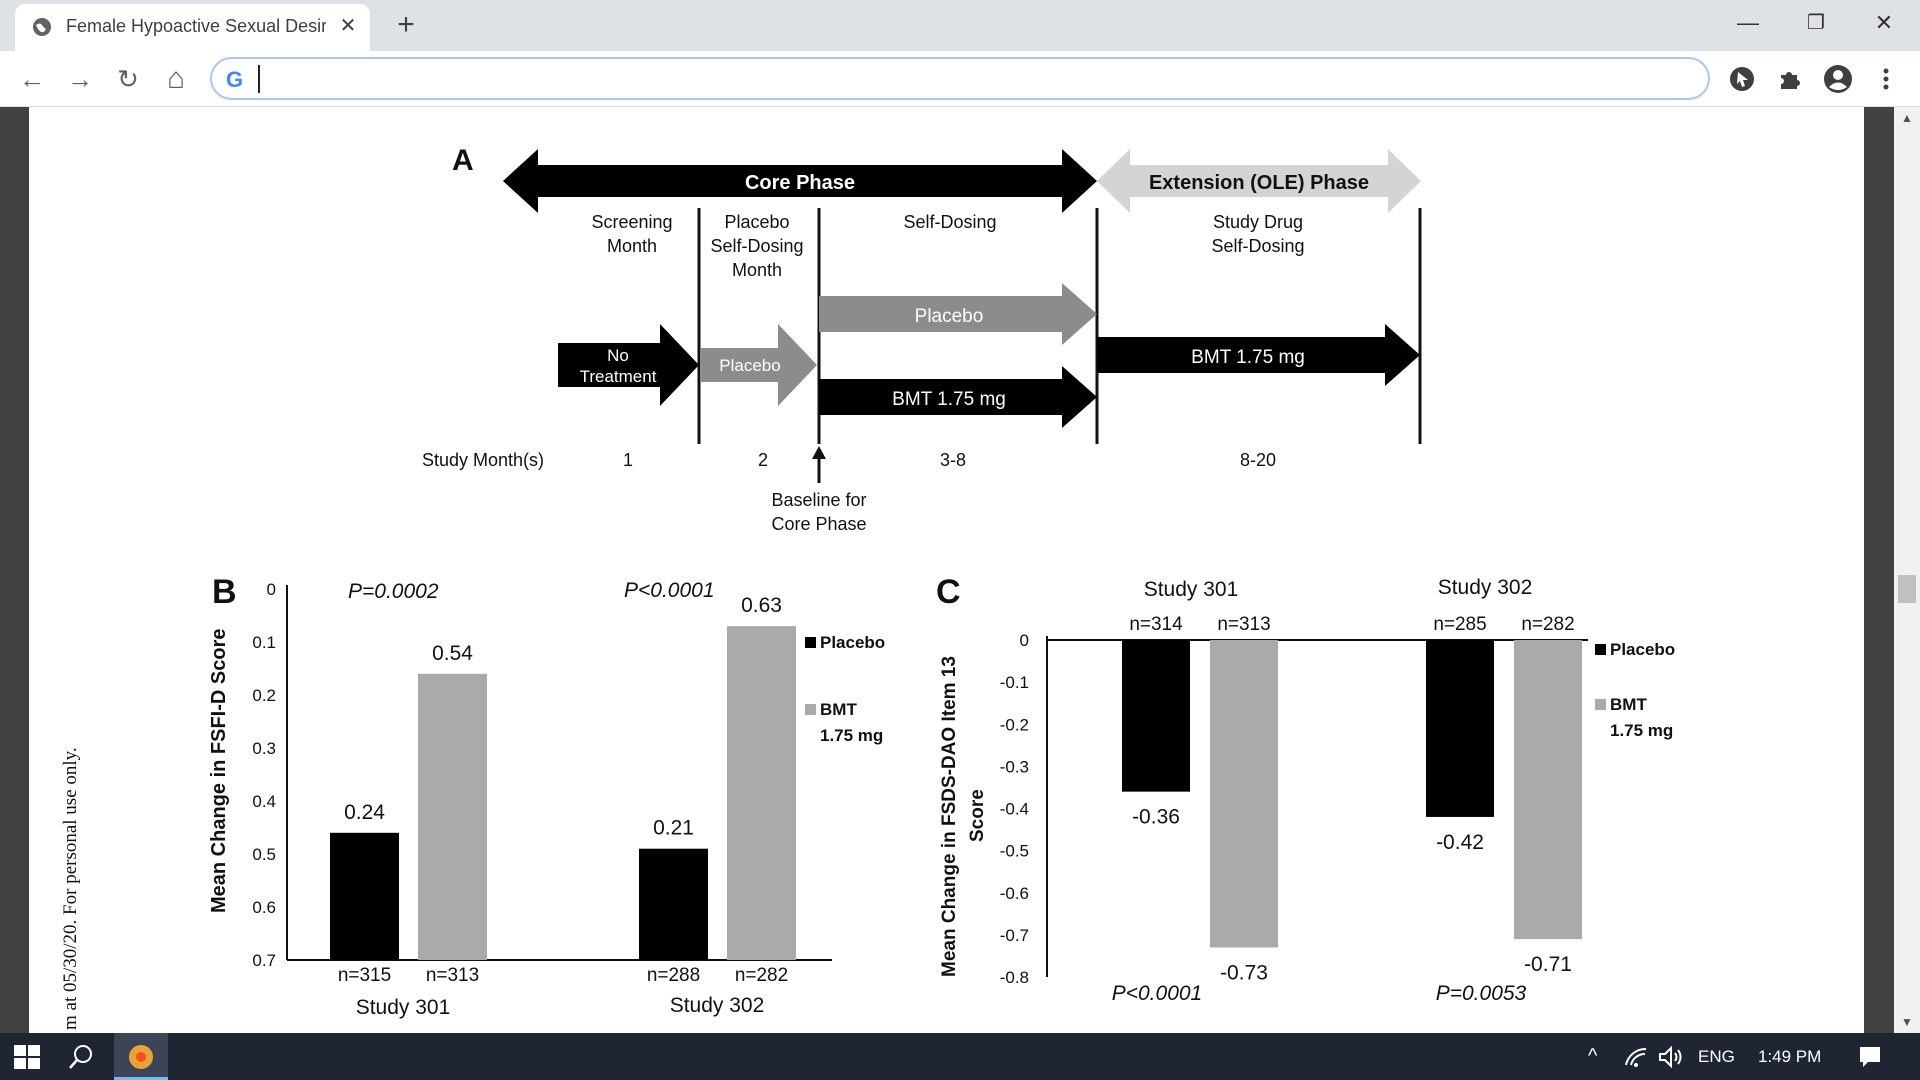 The height and width of the screenshot is (1080, 1920). Describe the element at coordinates (958, 397) in the screenshot. I see `bmt-core-arrow` at that location.